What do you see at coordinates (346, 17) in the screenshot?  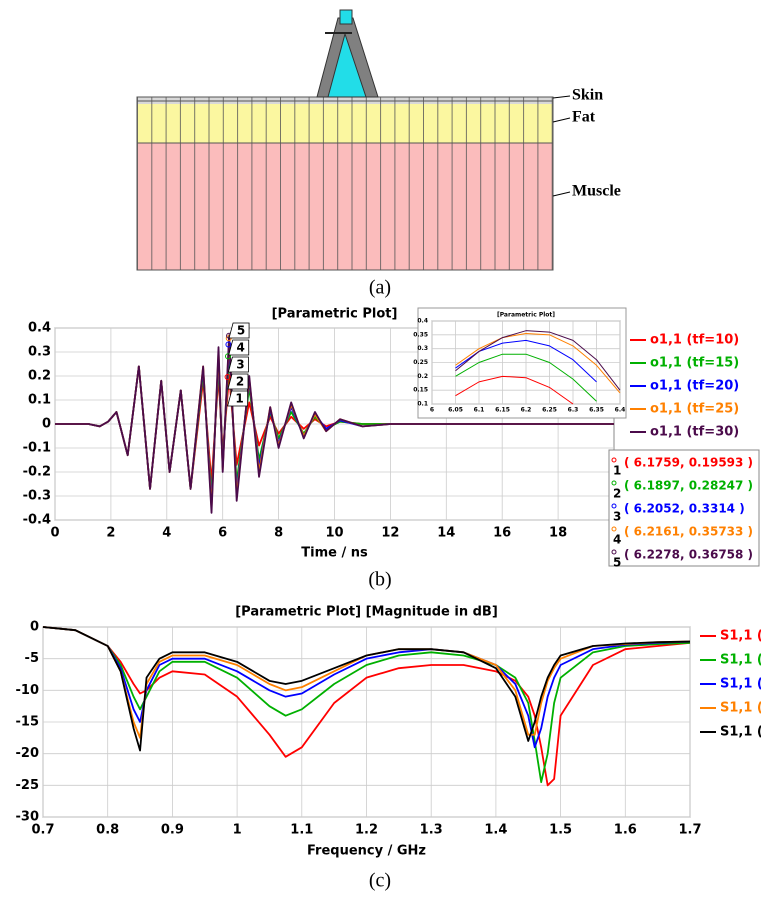 I see `antenna-tip` at bounding box center [346, 17].